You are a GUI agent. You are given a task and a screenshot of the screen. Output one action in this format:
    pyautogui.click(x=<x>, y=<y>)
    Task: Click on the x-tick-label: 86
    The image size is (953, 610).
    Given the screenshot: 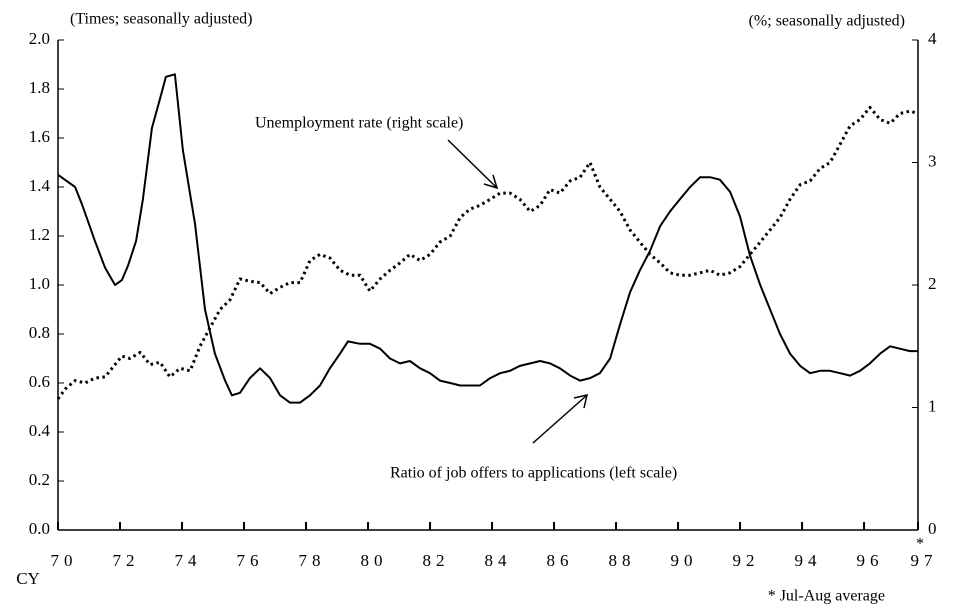 What is the action you would take?
    pyautogui.click(x=560, y=560)
    